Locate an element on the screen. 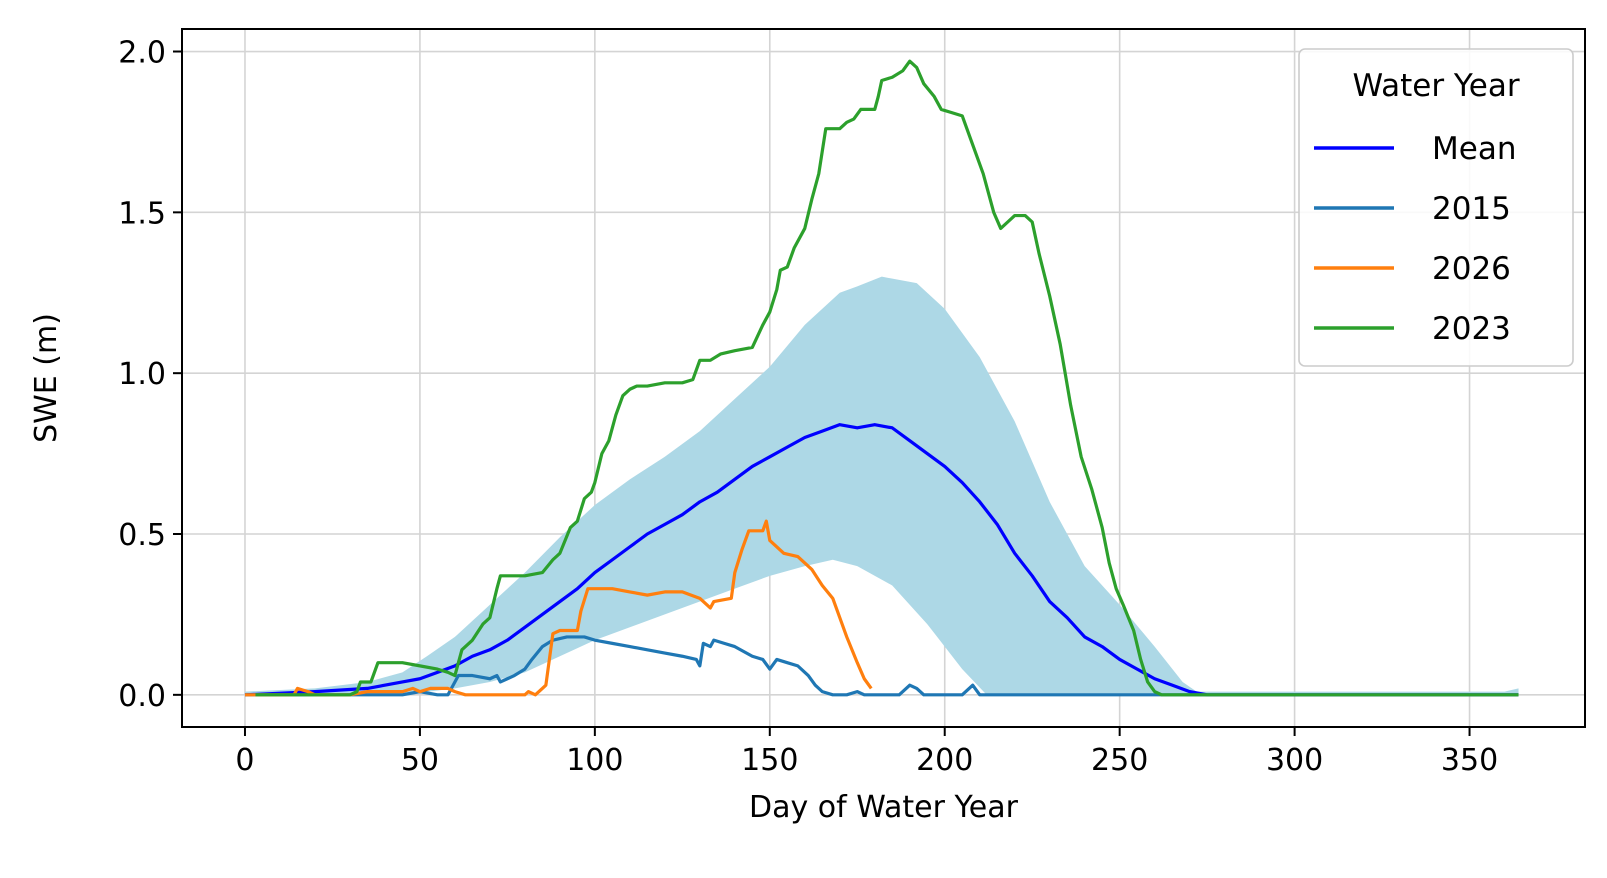 The height and width of the screenshot is (878, 1607). series-line-2015 is located at coordinates (881, 666).